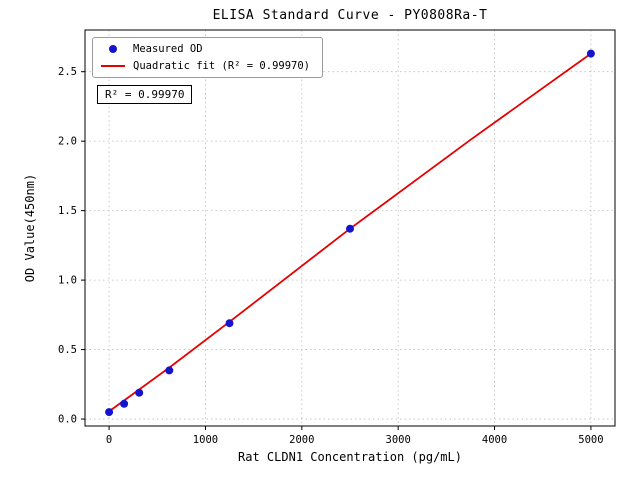 The width and height of the screenshot is (640, 480). Describe the element at coordinates (168, 49) in the screenshot. I see `legend-label-measured-od: Measured OD` at that location.